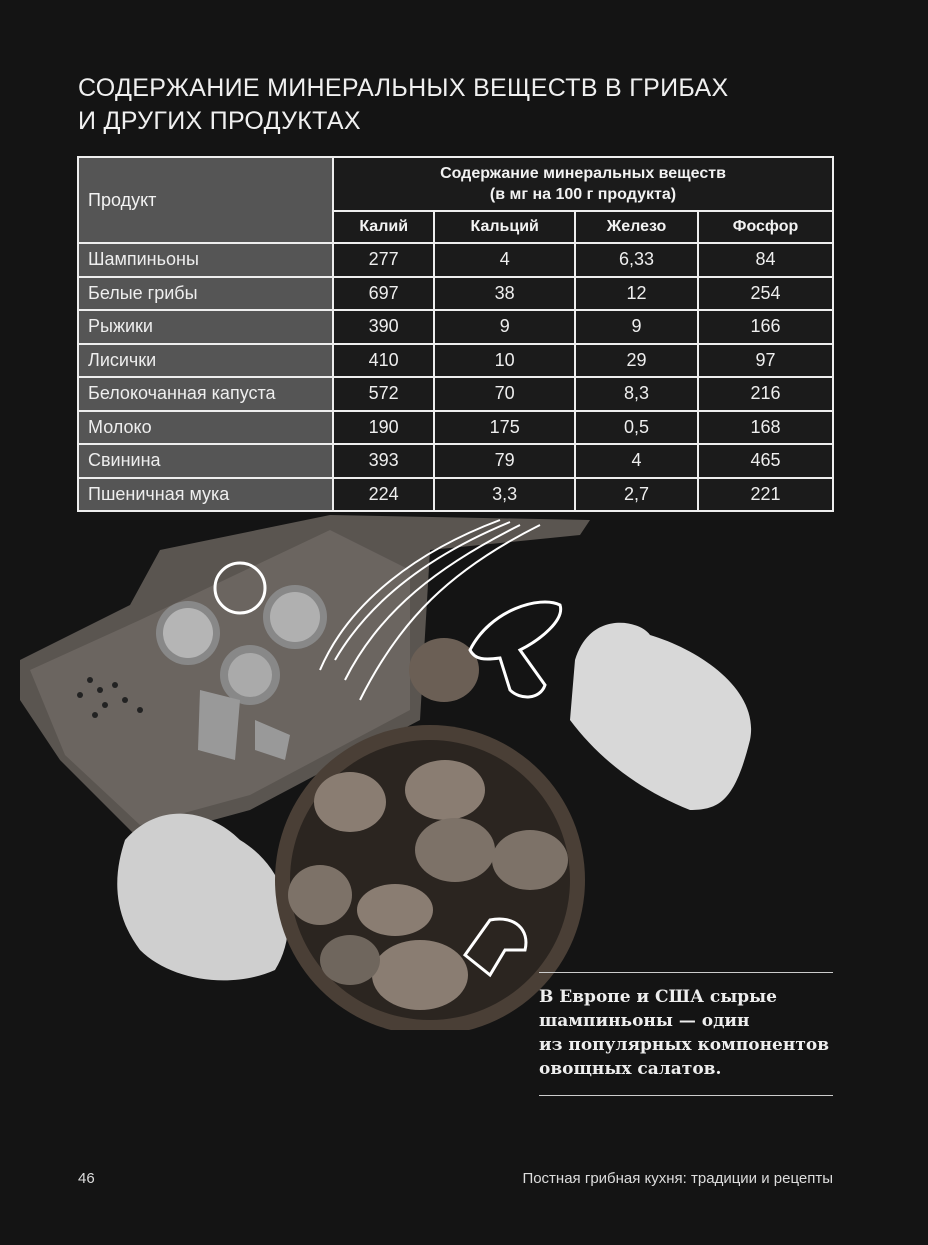  I want to click on value-cell: 8,3, so click(637, 394).